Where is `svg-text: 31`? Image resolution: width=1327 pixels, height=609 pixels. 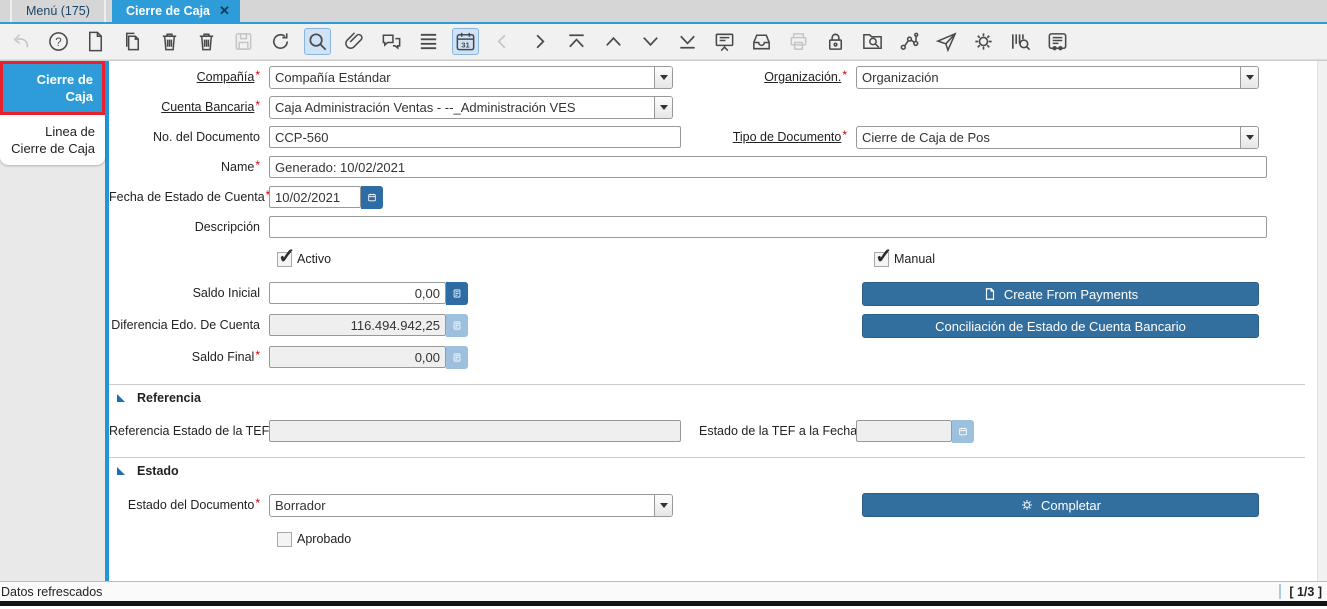 svg-text: 31 is located at coordinates (465, 44).